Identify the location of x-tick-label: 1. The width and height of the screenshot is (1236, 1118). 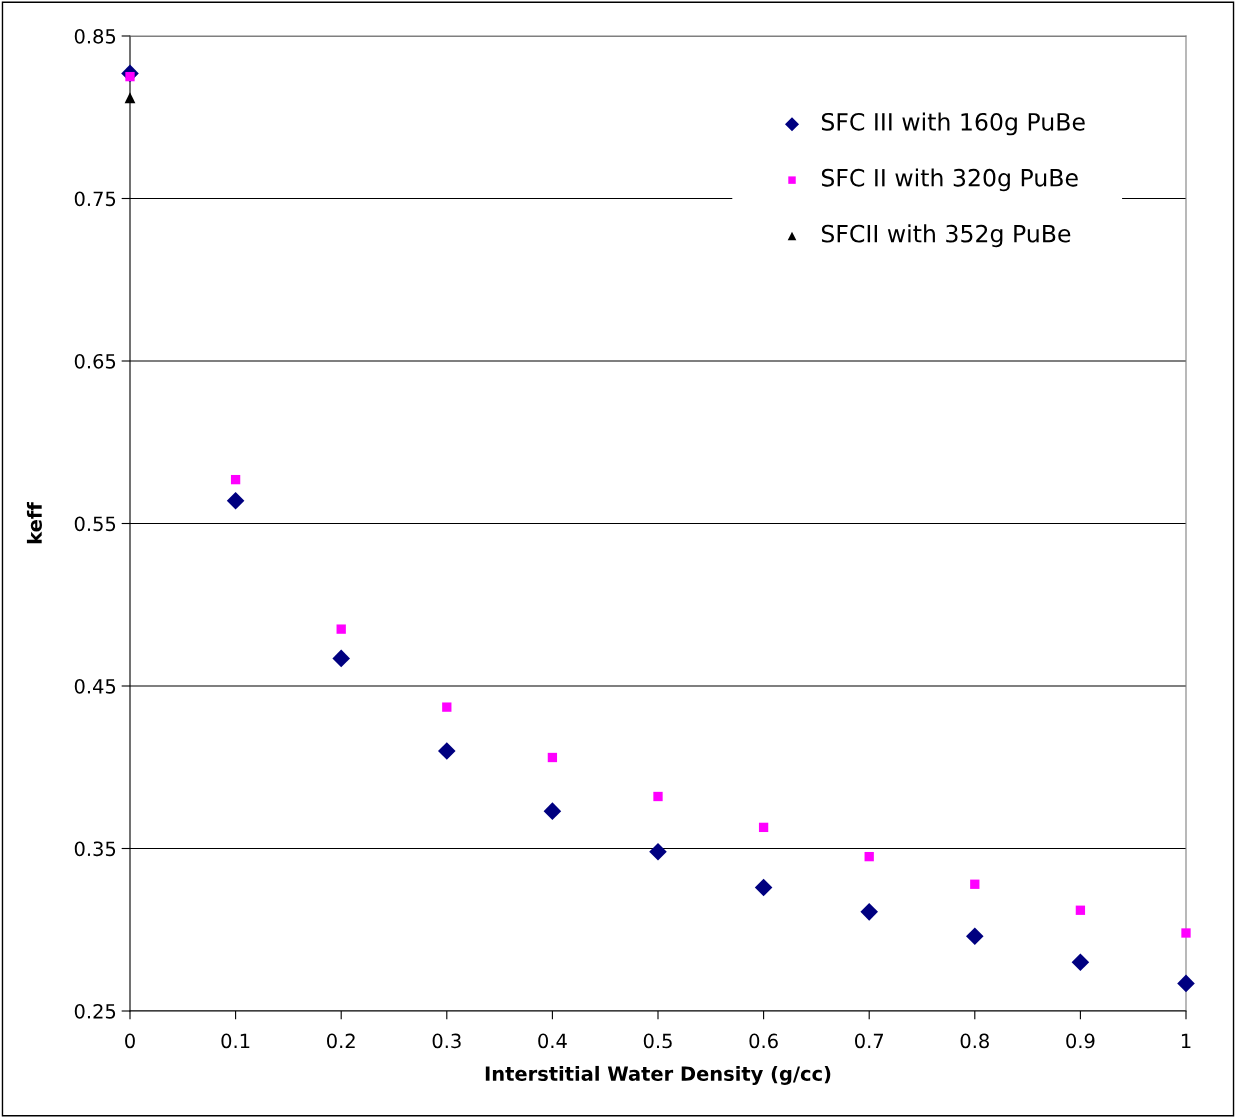
(1186, 1040).